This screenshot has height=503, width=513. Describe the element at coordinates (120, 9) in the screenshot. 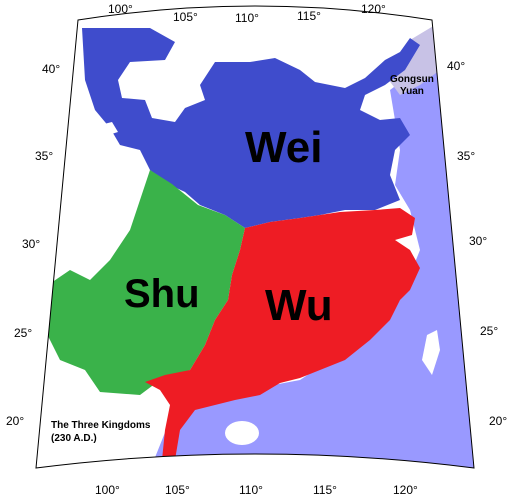

I see `lon-tick-top-100: 100°` at that location.